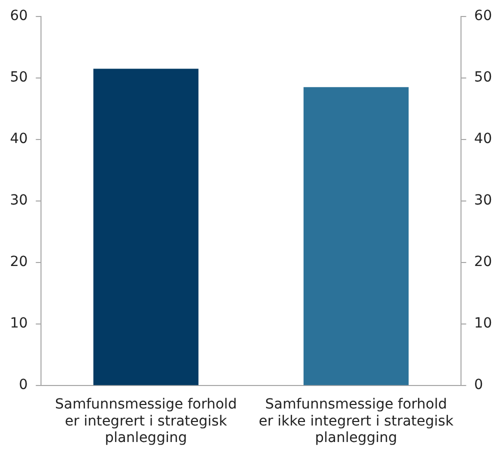  What do you see at coordinates (483, 78) in the screenshot?
I see `y2-tick-label: 50` at bounding box center [483, 78].